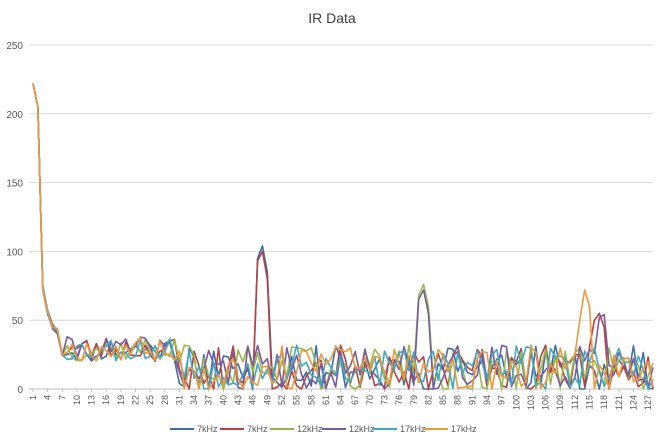  What do you see at coordinates (14, 252) in the screenshot?
I see `y-tick-label: 100` at bounding box center [14, 252].